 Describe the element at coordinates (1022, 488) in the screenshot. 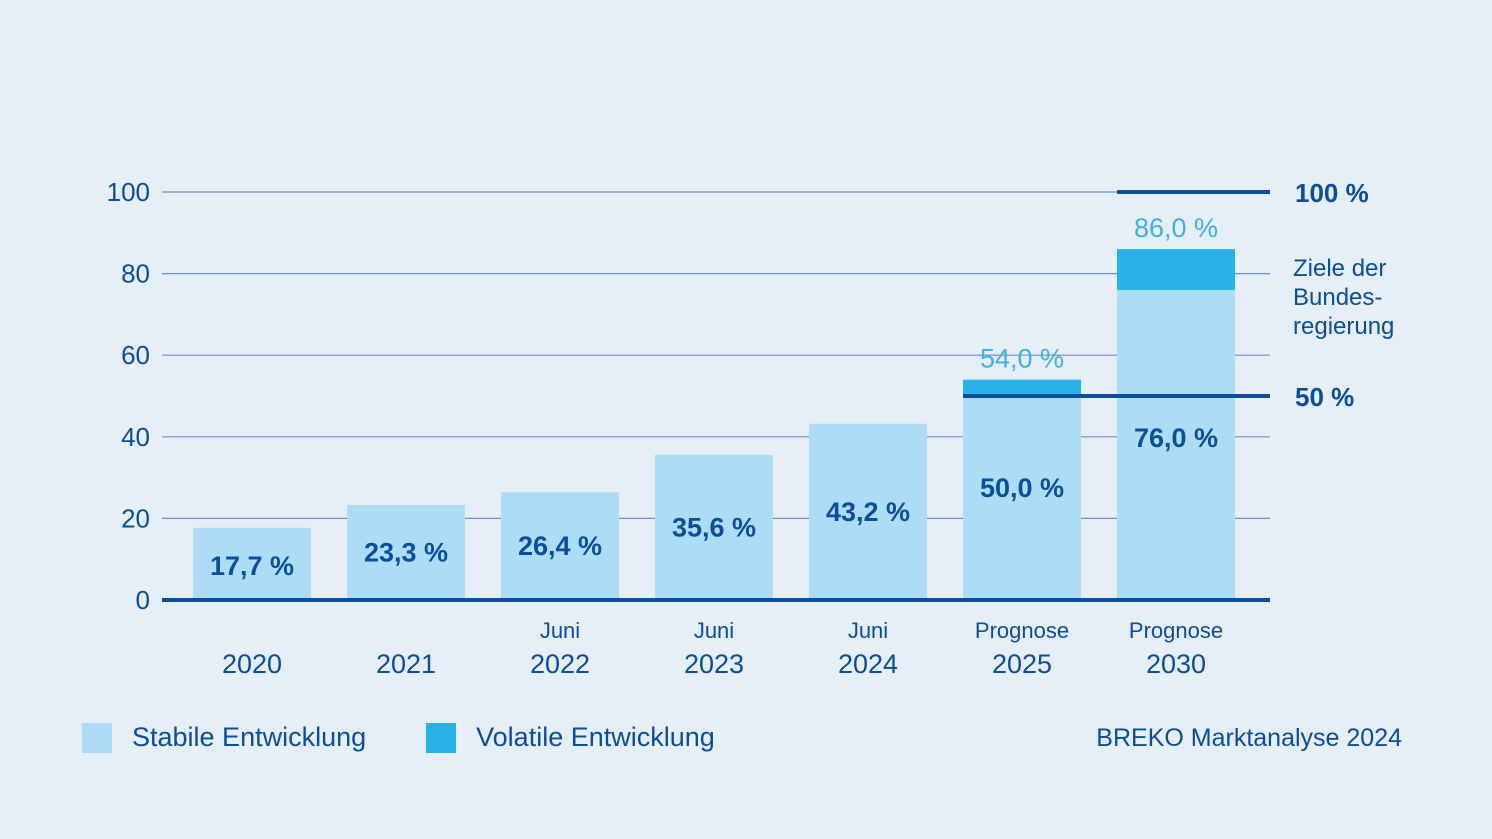

I see `data-label-stable: 50,0 %` at that location.